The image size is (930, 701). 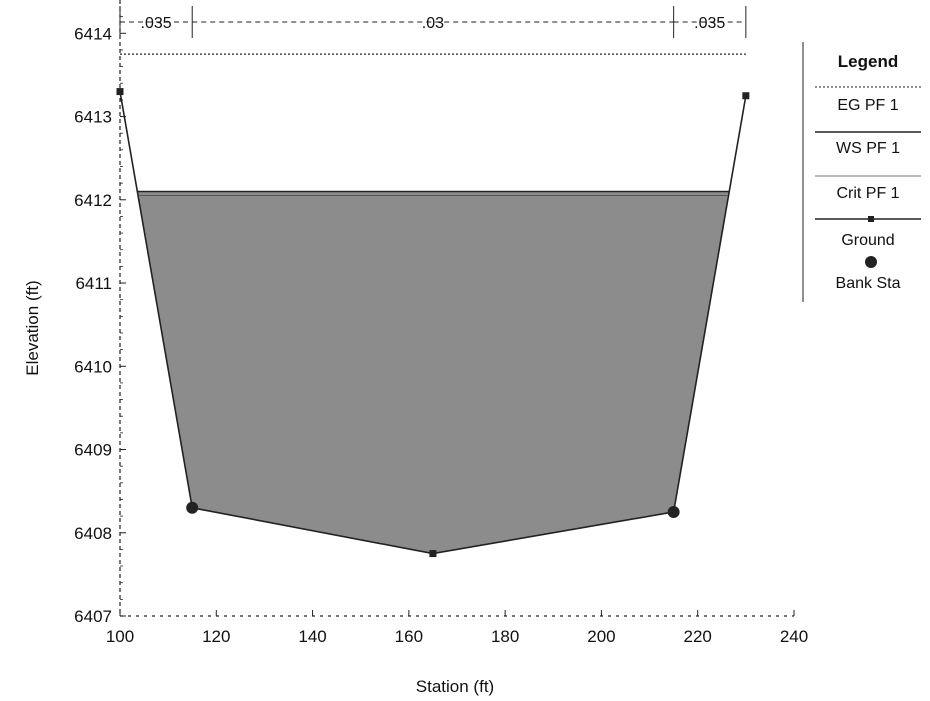 What do you see at coordinates (455, 686) in the screenshot?
I see `x-axis-title: Station (ft)` at bounding box center [455, 686].